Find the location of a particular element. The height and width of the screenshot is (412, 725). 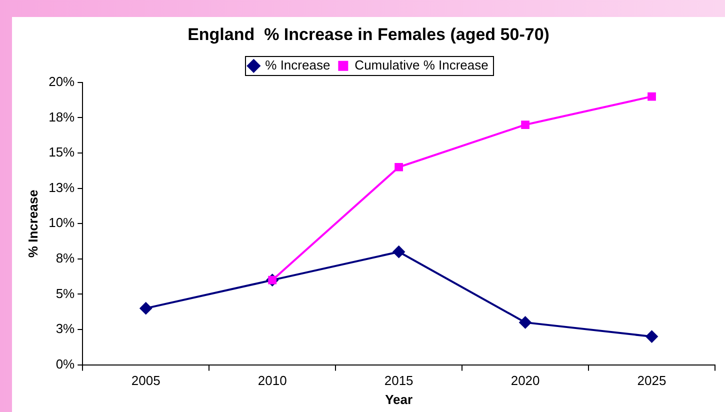

chart-title: England % Increase in Females (aged 50-70) is located at coordinates (369, 34).